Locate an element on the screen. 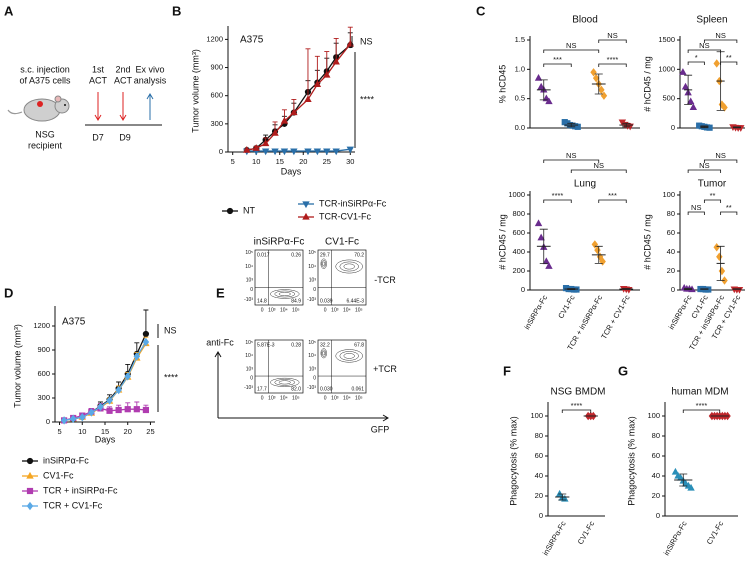  quadrant-value: 0.030 is located at coordinates (326, 389).